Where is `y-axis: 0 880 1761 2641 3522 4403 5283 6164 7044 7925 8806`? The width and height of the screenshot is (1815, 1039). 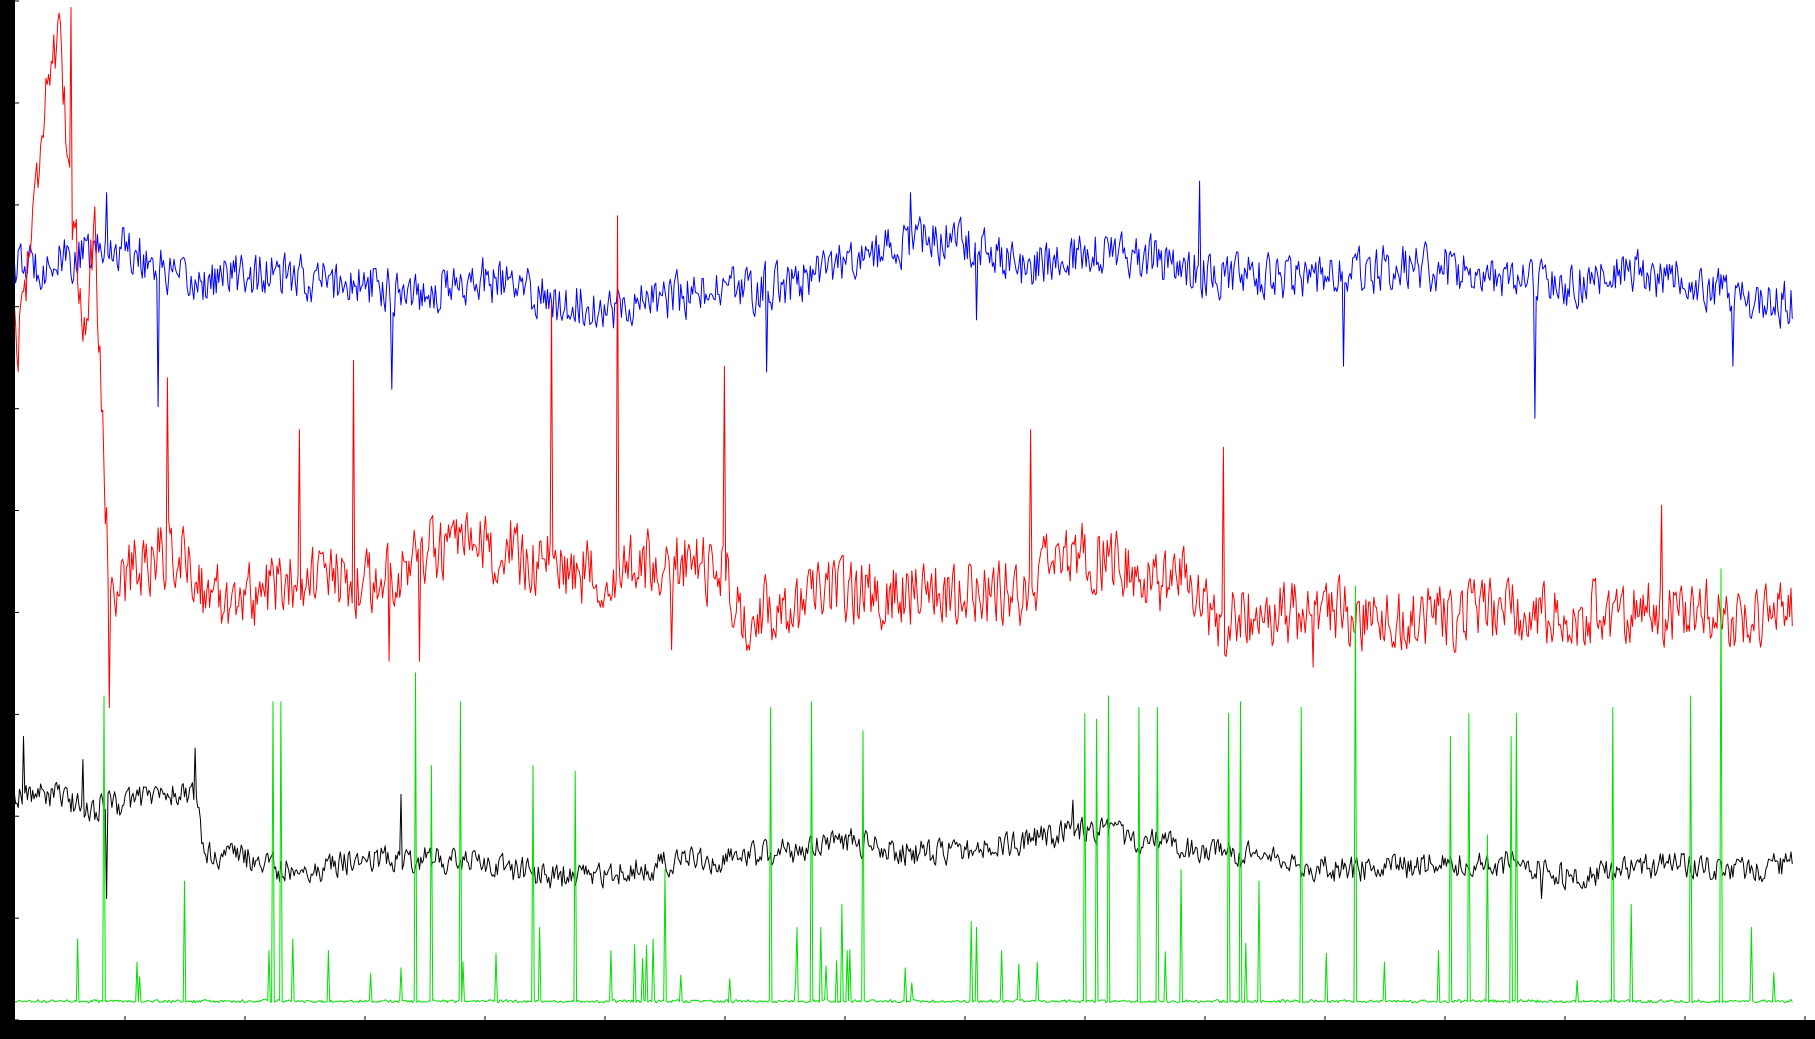 y-axis: 0 880 1761 2641 3522 4403 5283 6164 7044 7925 8806 is located at coordinates (11, 510).